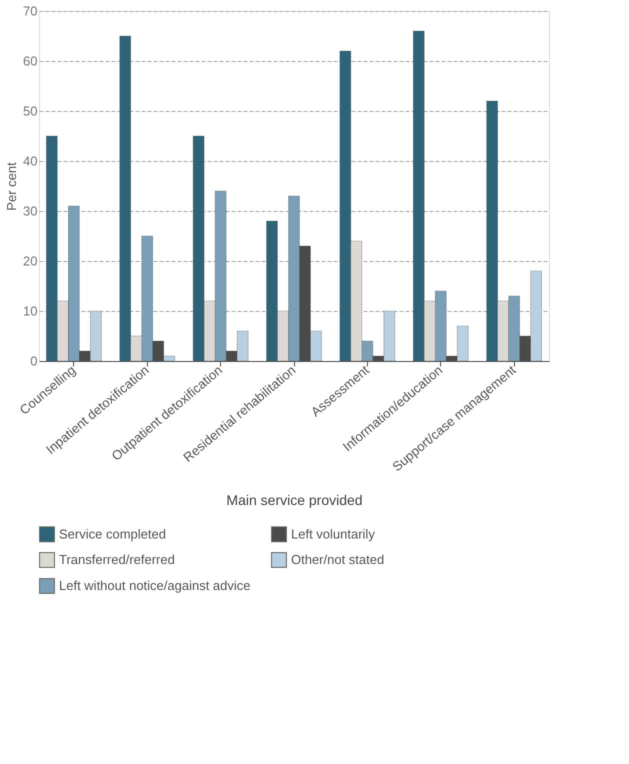 Image resolution: width=629 pixels, height=764 pixels. What do you see at coordinates (30, 61) in the screenshot?
I see `y-tick-label: 60` at bounding box center [30, 61].